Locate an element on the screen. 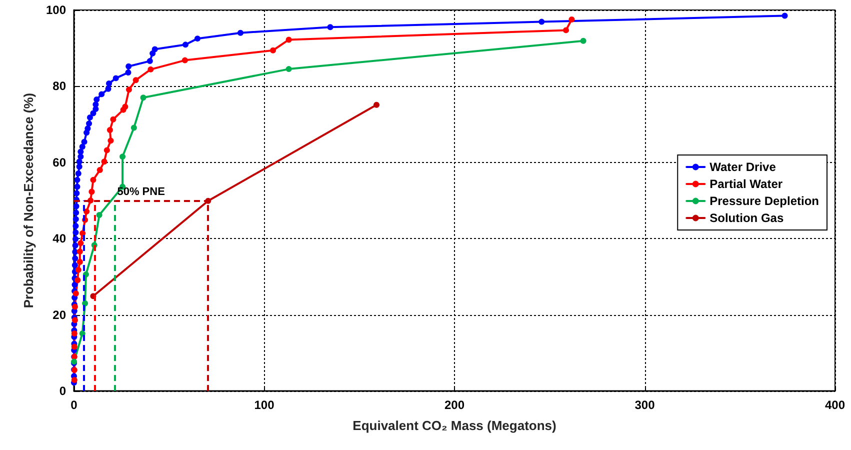 The height and width of the screenshot is (450, 851). y-tick-label: 100 is located at coordinates (56, 10).